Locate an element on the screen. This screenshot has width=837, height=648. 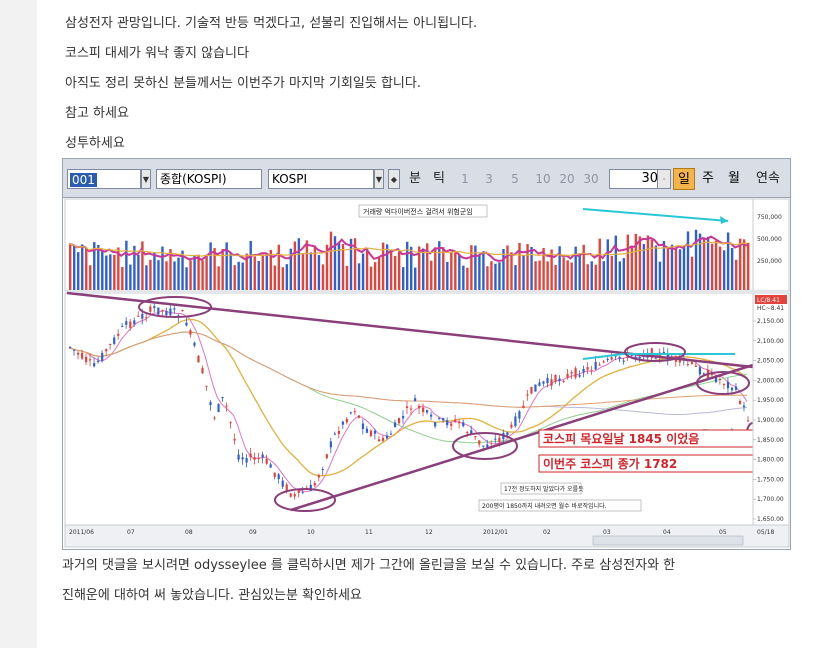
period-input: 30 is located at coordinates (637, 179).